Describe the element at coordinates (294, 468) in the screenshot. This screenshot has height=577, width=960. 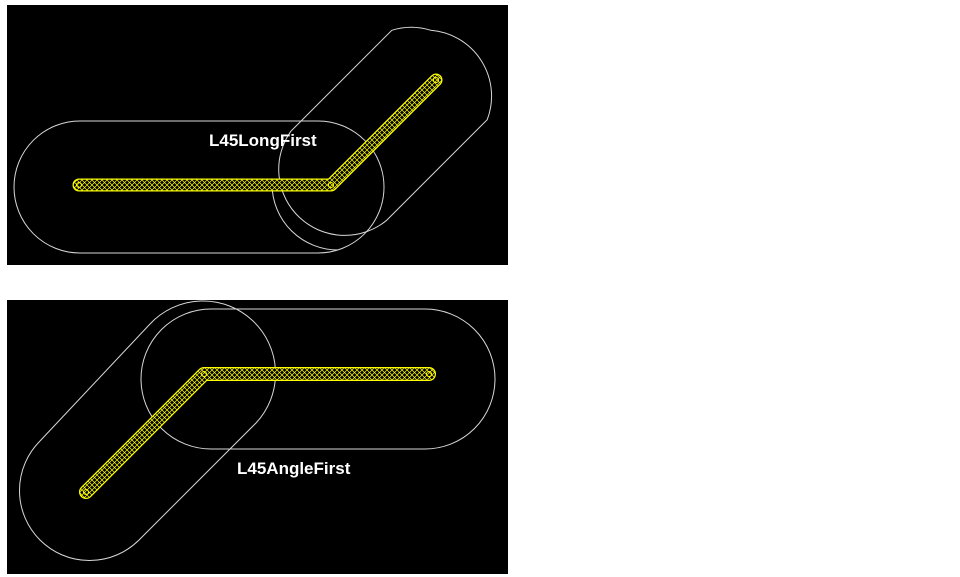
I see `panel-label: L45AngleFirst` at that location.